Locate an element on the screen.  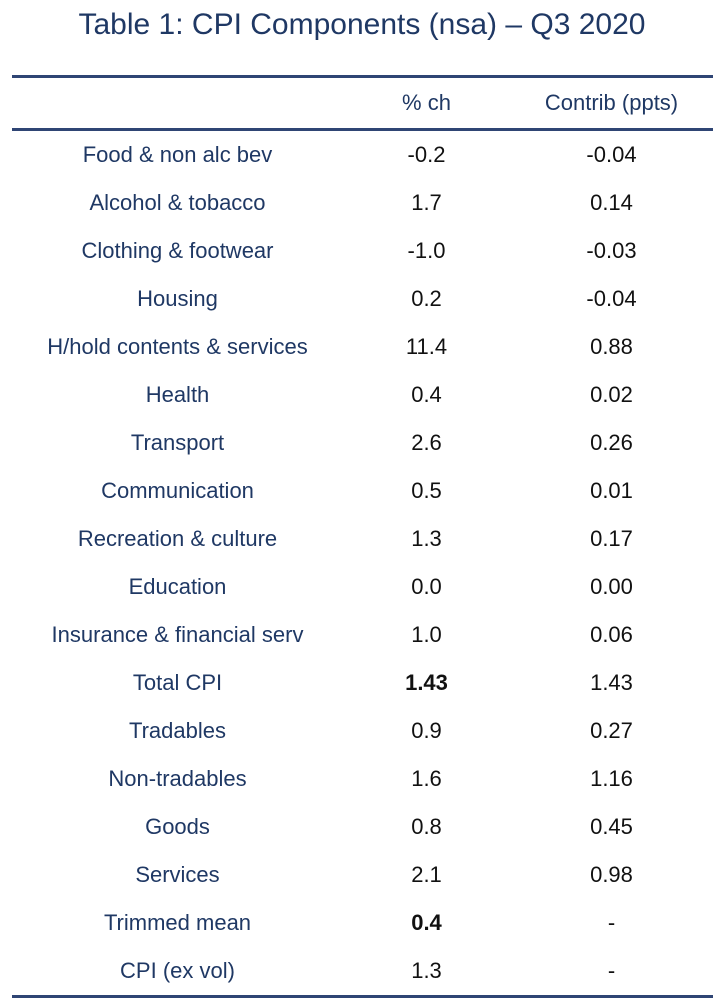
contribution-cell: 0.14 is located at coordinates (611, 202).